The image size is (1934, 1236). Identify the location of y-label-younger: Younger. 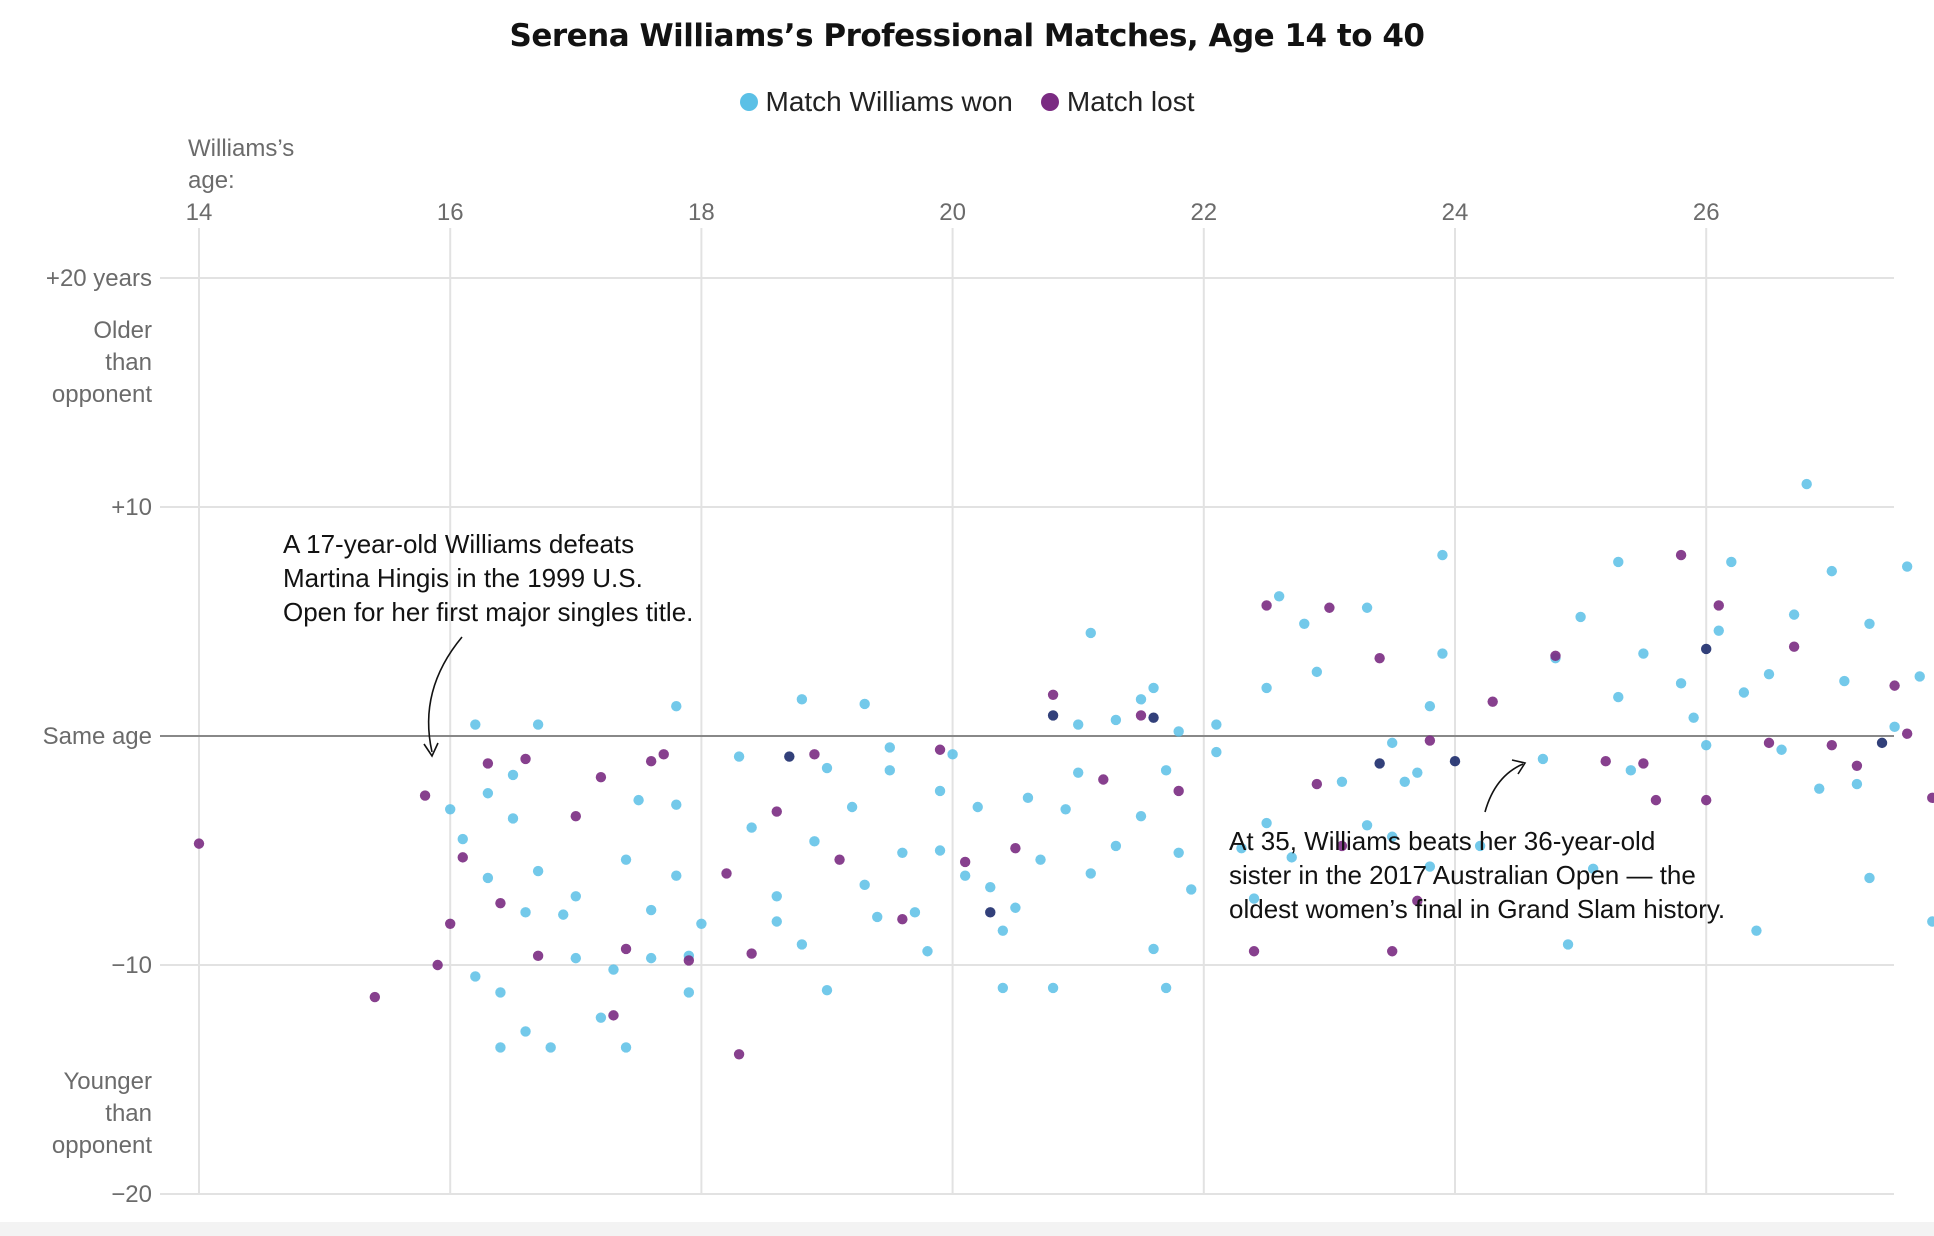
(107, 1081).